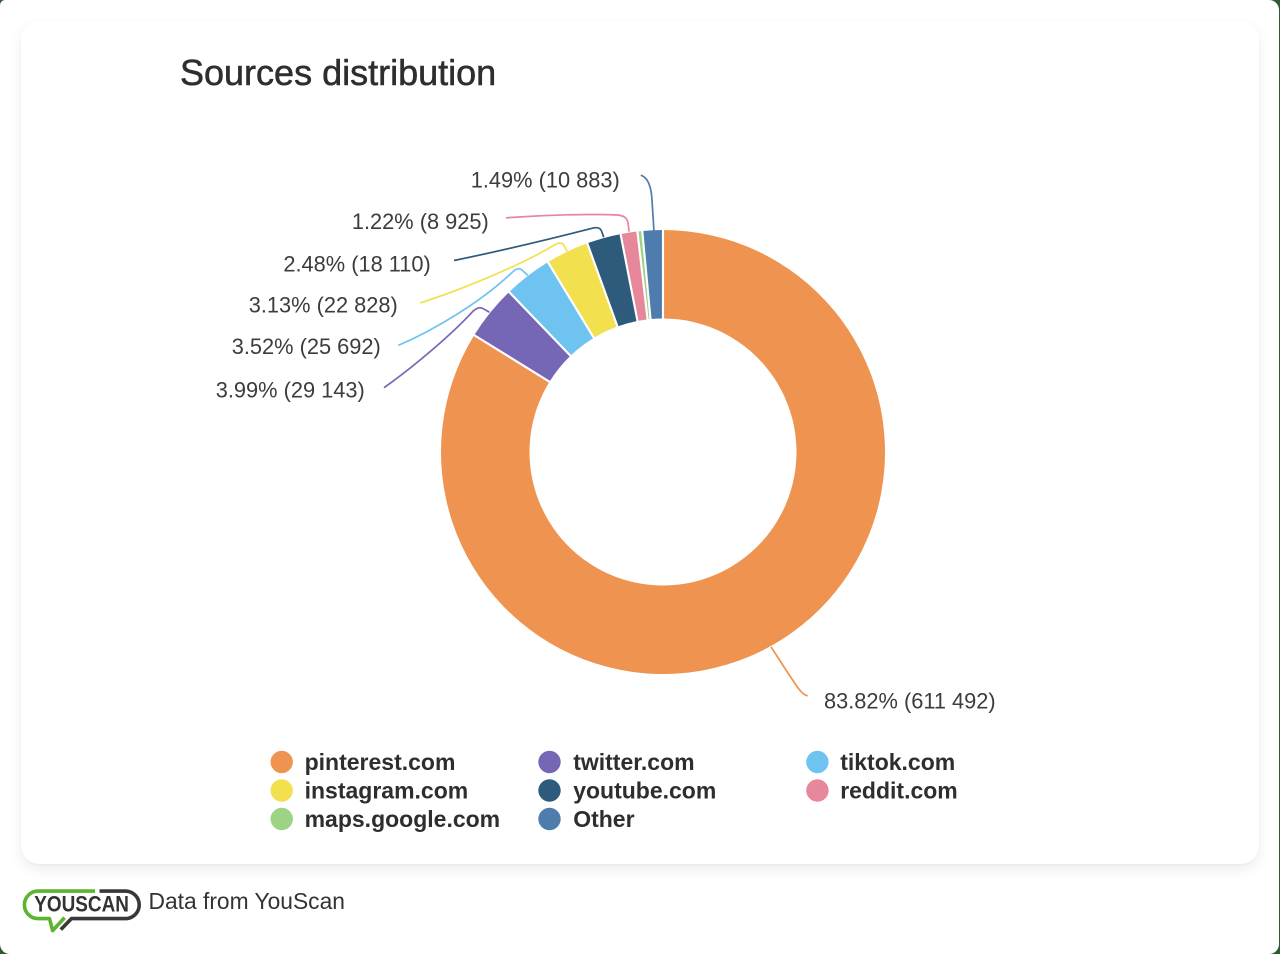 This screenshot has height=954, width=1280. Describe the element at coordinates (290, 390) in the screenshot. I see `svg-text: 3.99% (29 143)` at that location.